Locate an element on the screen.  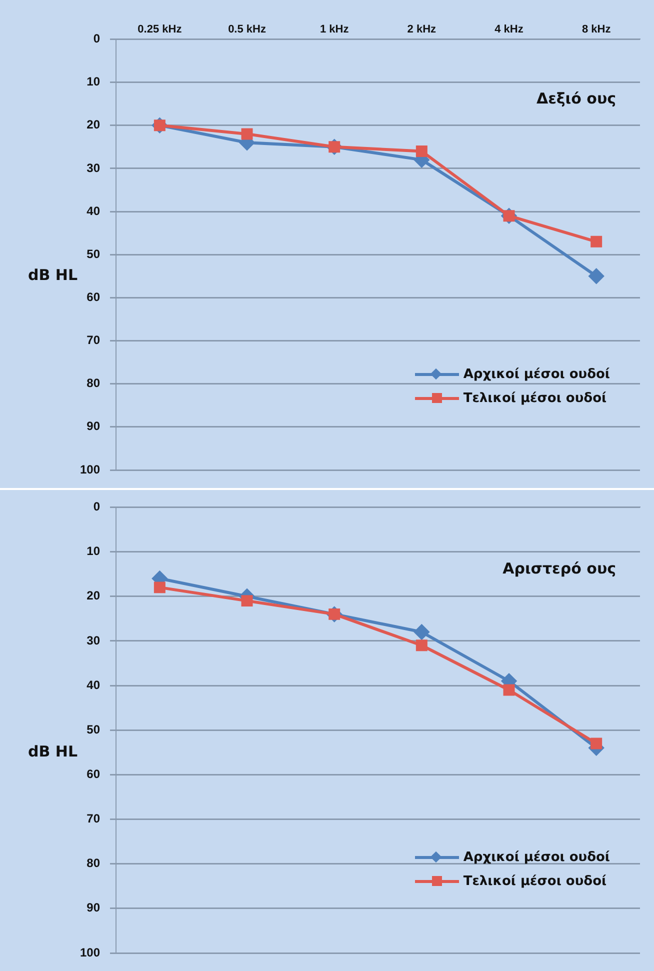
annotation: Δεξιό ους is located at coordinates (576, 98).